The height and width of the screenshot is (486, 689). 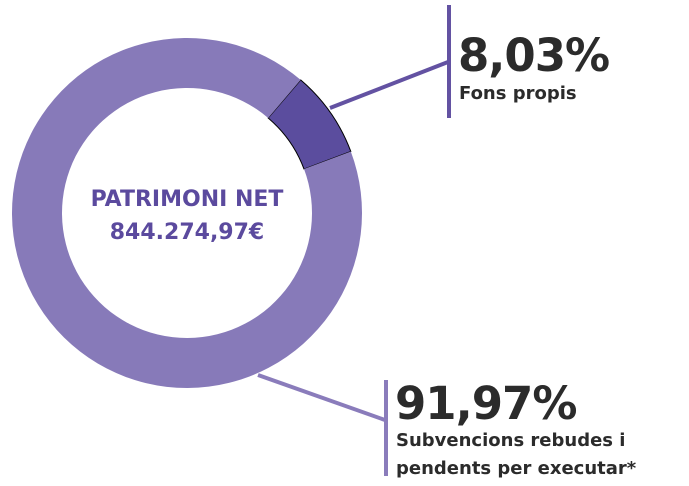 What do you see at coordinates (486, 403) in the screenshot?
I see `value-label: 91,97%` at bounding box center [486, 403].